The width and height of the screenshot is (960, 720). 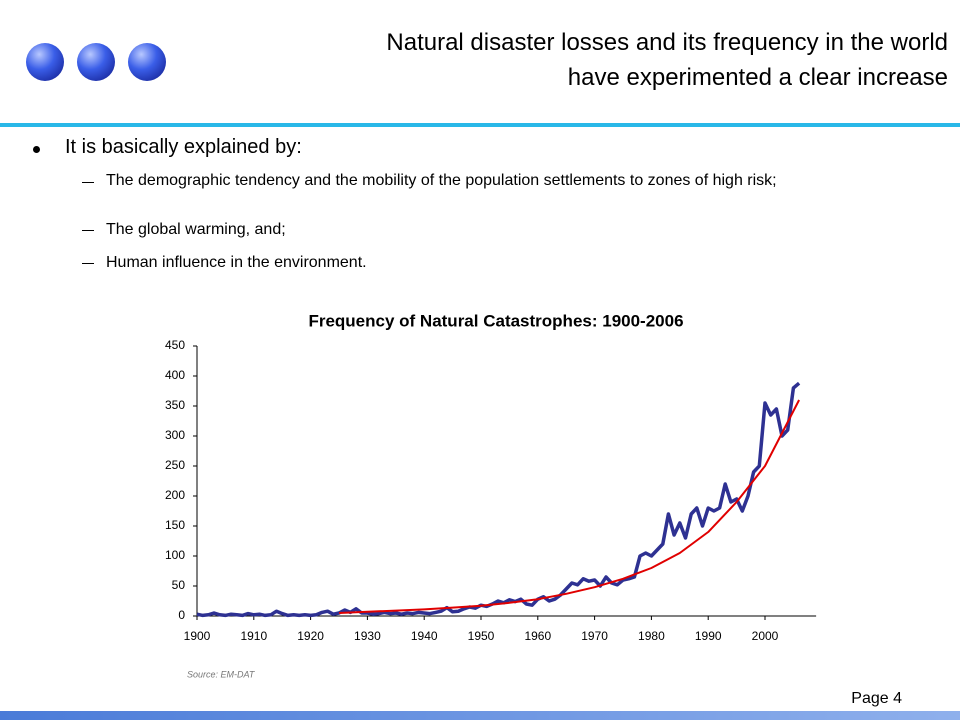 I want to click on subbullet: Human influence in the environment., so click(x=236, y=262).